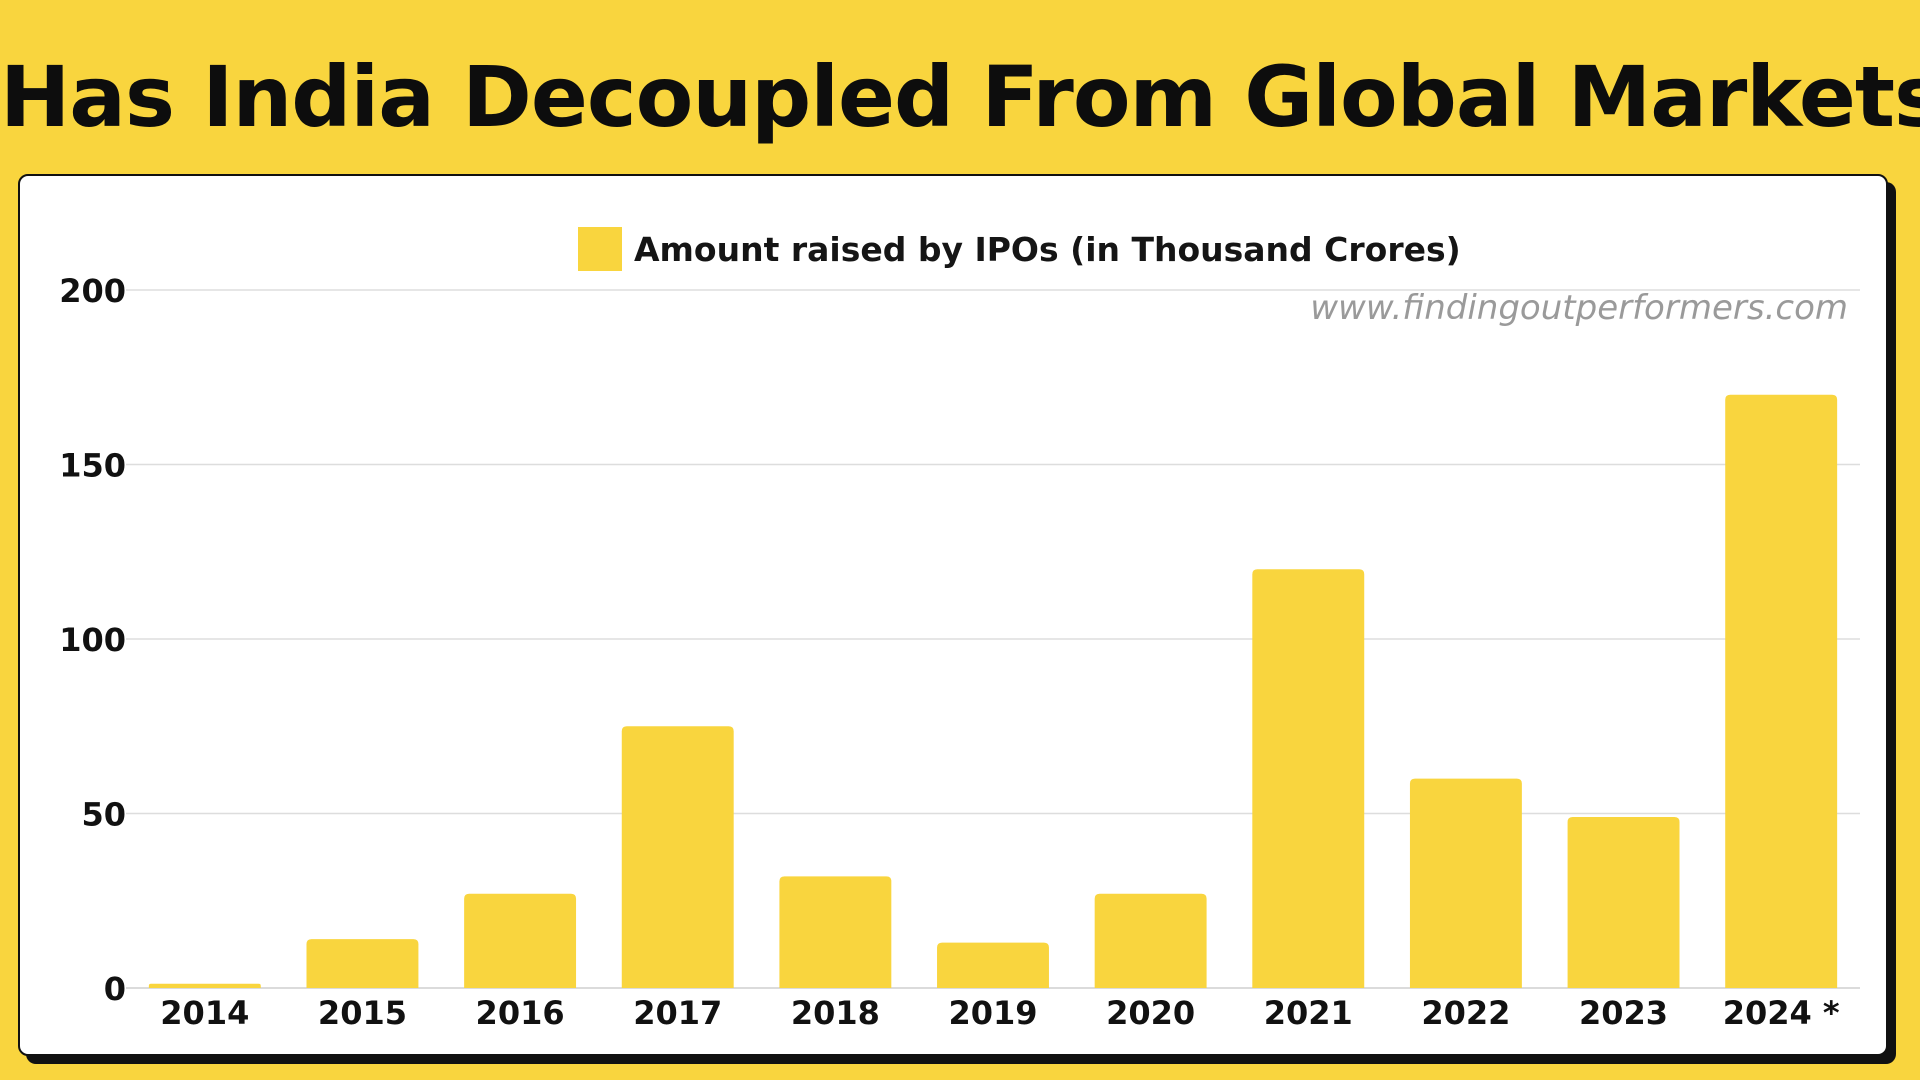 This screenshot has height=1080, width=1920. Describe the element at coordinates (1623, 902) in the screenshot. I see `bar-2023` at that location.